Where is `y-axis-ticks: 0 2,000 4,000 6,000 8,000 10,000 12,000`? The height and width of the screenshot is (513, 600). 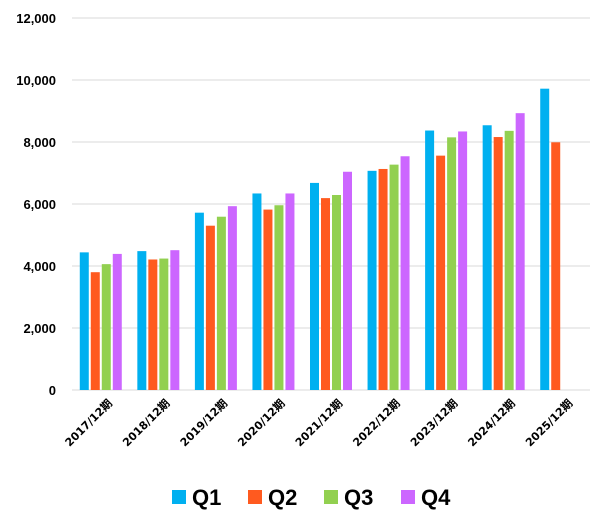
y-axis-ticks: 0 2,000 4,000 6,000 8,000 10,000 12,000 is located at coordinates (36, 204).